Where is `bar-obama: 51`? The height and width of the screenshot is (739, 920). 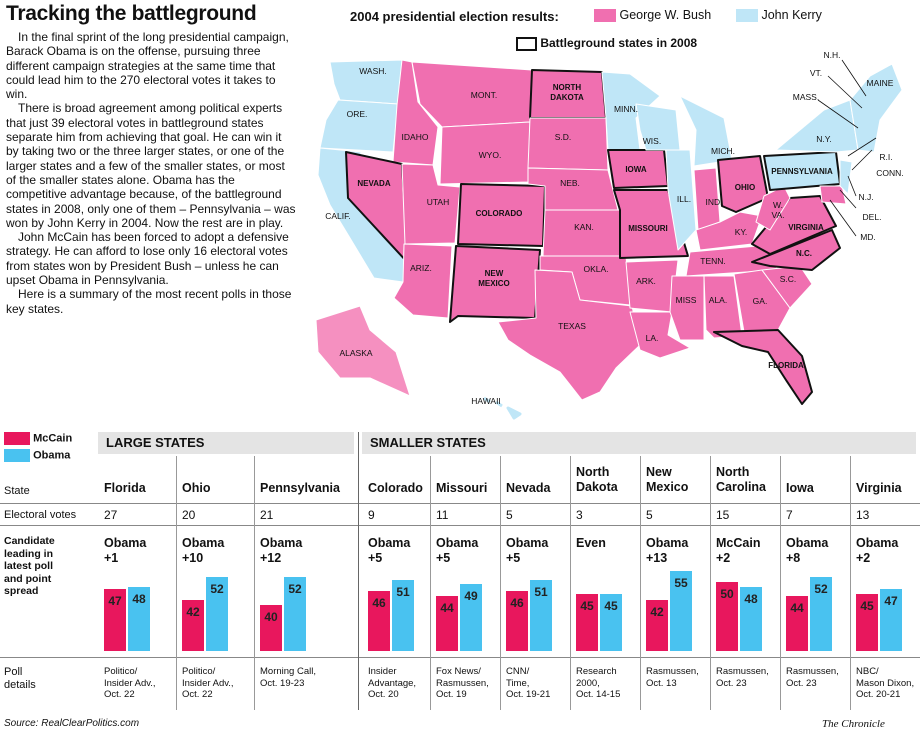
bar-obama: 51 is located at coordinates (403, 615).